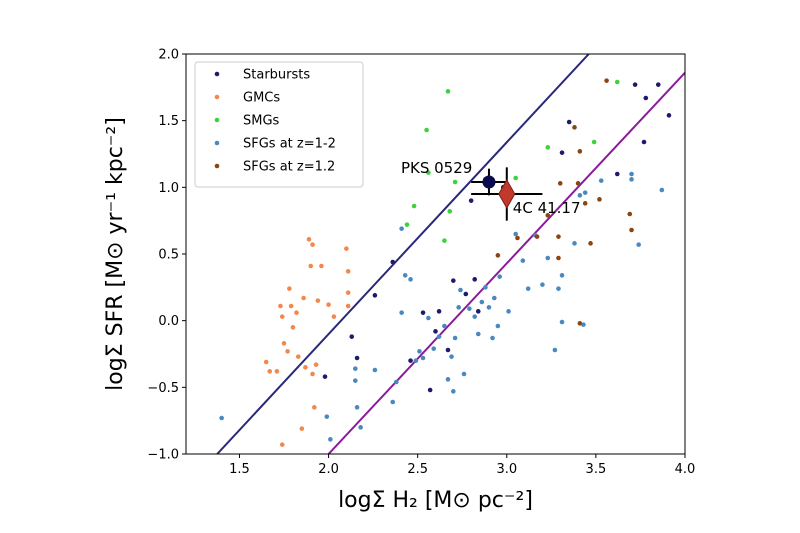 The image size is (800, 533). Describe the element at coordinates (217, 74) in the screenshot. I see `legend-swatch` at that location.